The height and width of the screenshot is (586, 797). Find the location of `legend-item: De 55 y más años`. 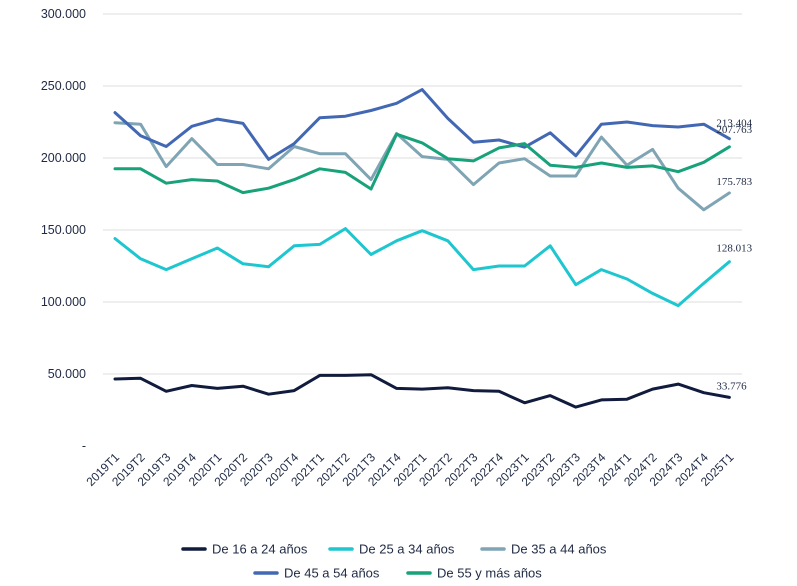

legend-item: De 55 y más años is located at coordinates (474, 573).